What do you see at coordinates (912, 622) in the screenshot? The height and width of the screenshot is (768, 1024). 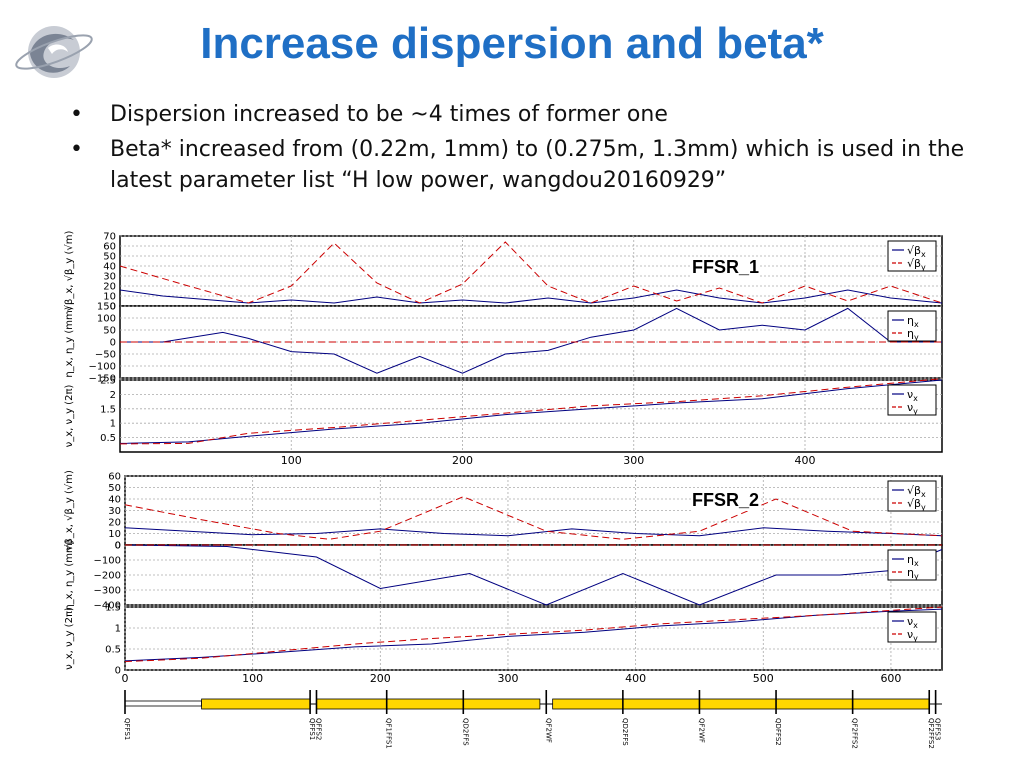 I see `legend-entry: νx` at bounding box center [912, 622].